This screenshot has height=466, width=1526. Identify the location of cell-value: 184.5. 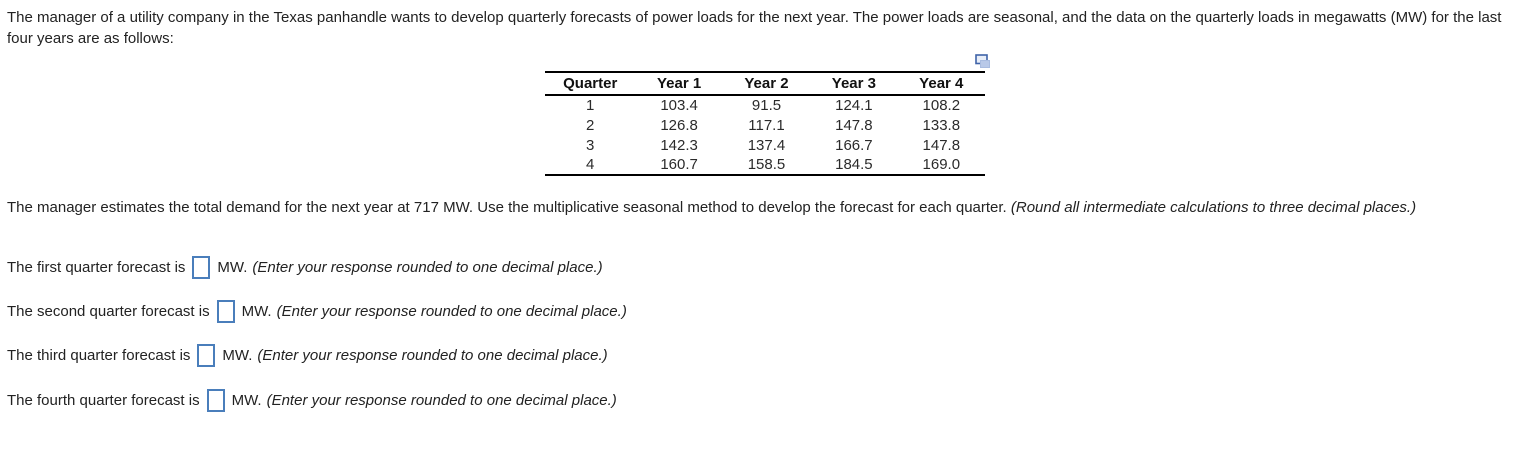
(854, 164).